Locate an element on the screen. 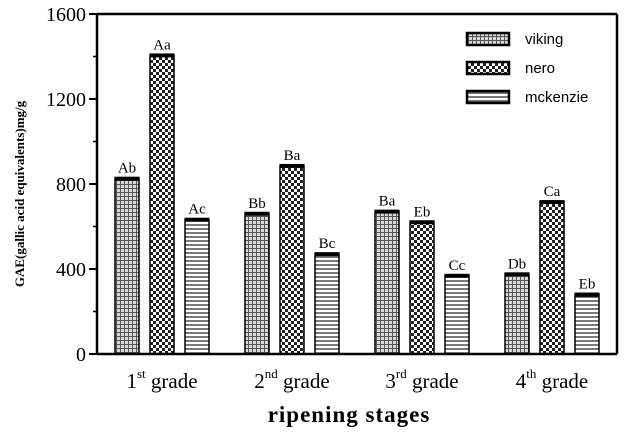 This screenshot has width=624, height=432. bar-value-label: Ab is located at coordinates (127, 169).